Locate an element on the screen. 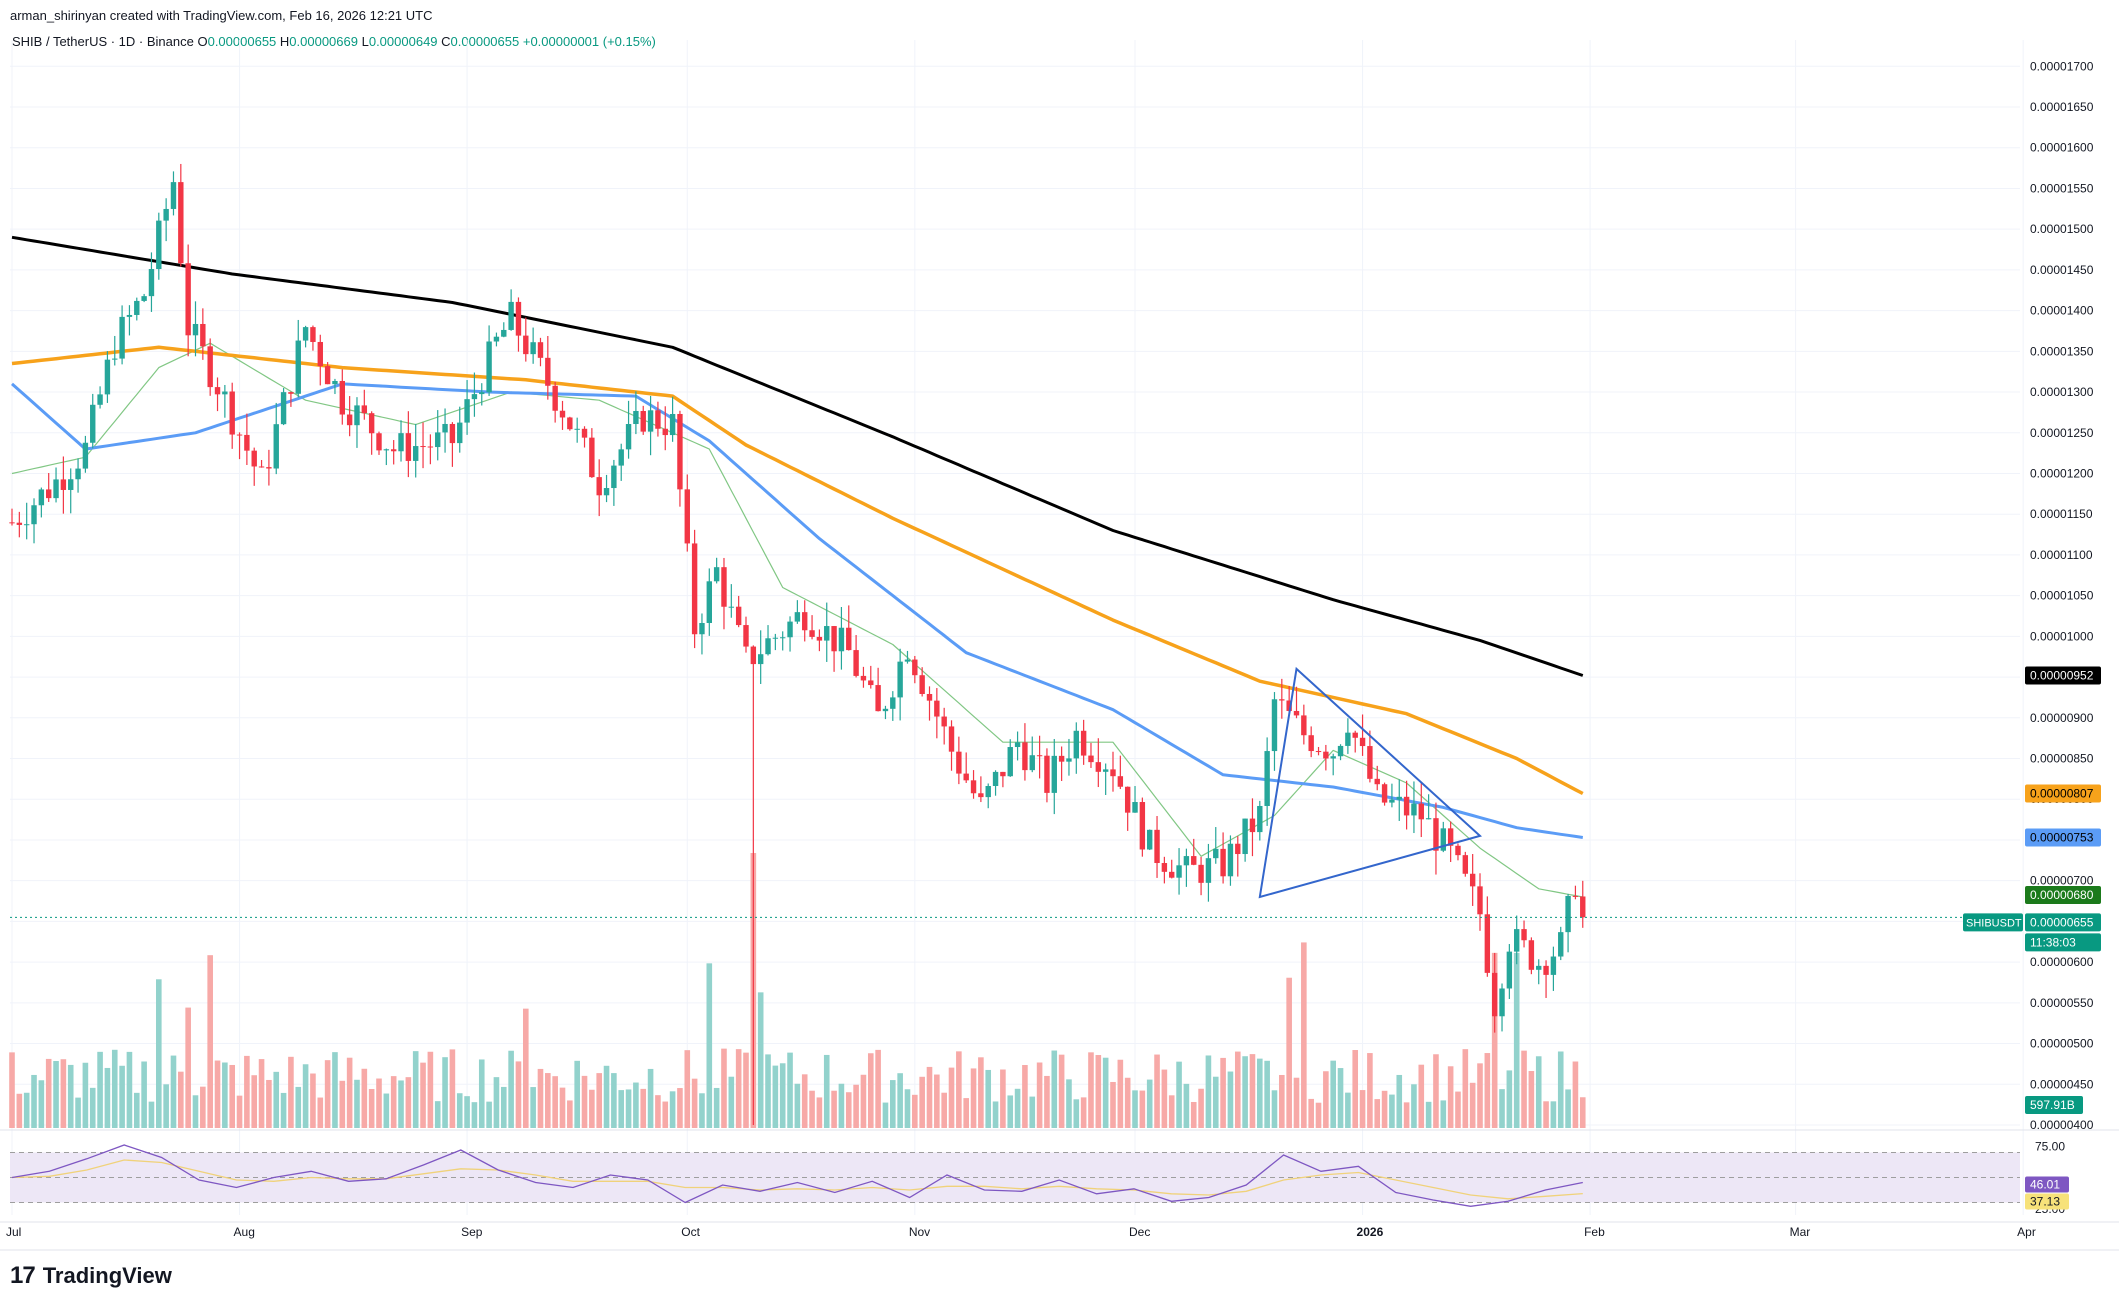 This screenshot has height=1307, width=2119. rsi-line is located at coordinates (797, 1175).